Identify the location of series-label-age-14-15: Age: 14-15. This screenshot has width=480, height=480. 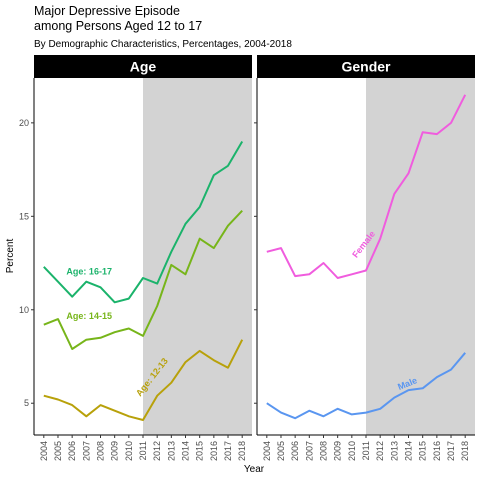
(89, 316).